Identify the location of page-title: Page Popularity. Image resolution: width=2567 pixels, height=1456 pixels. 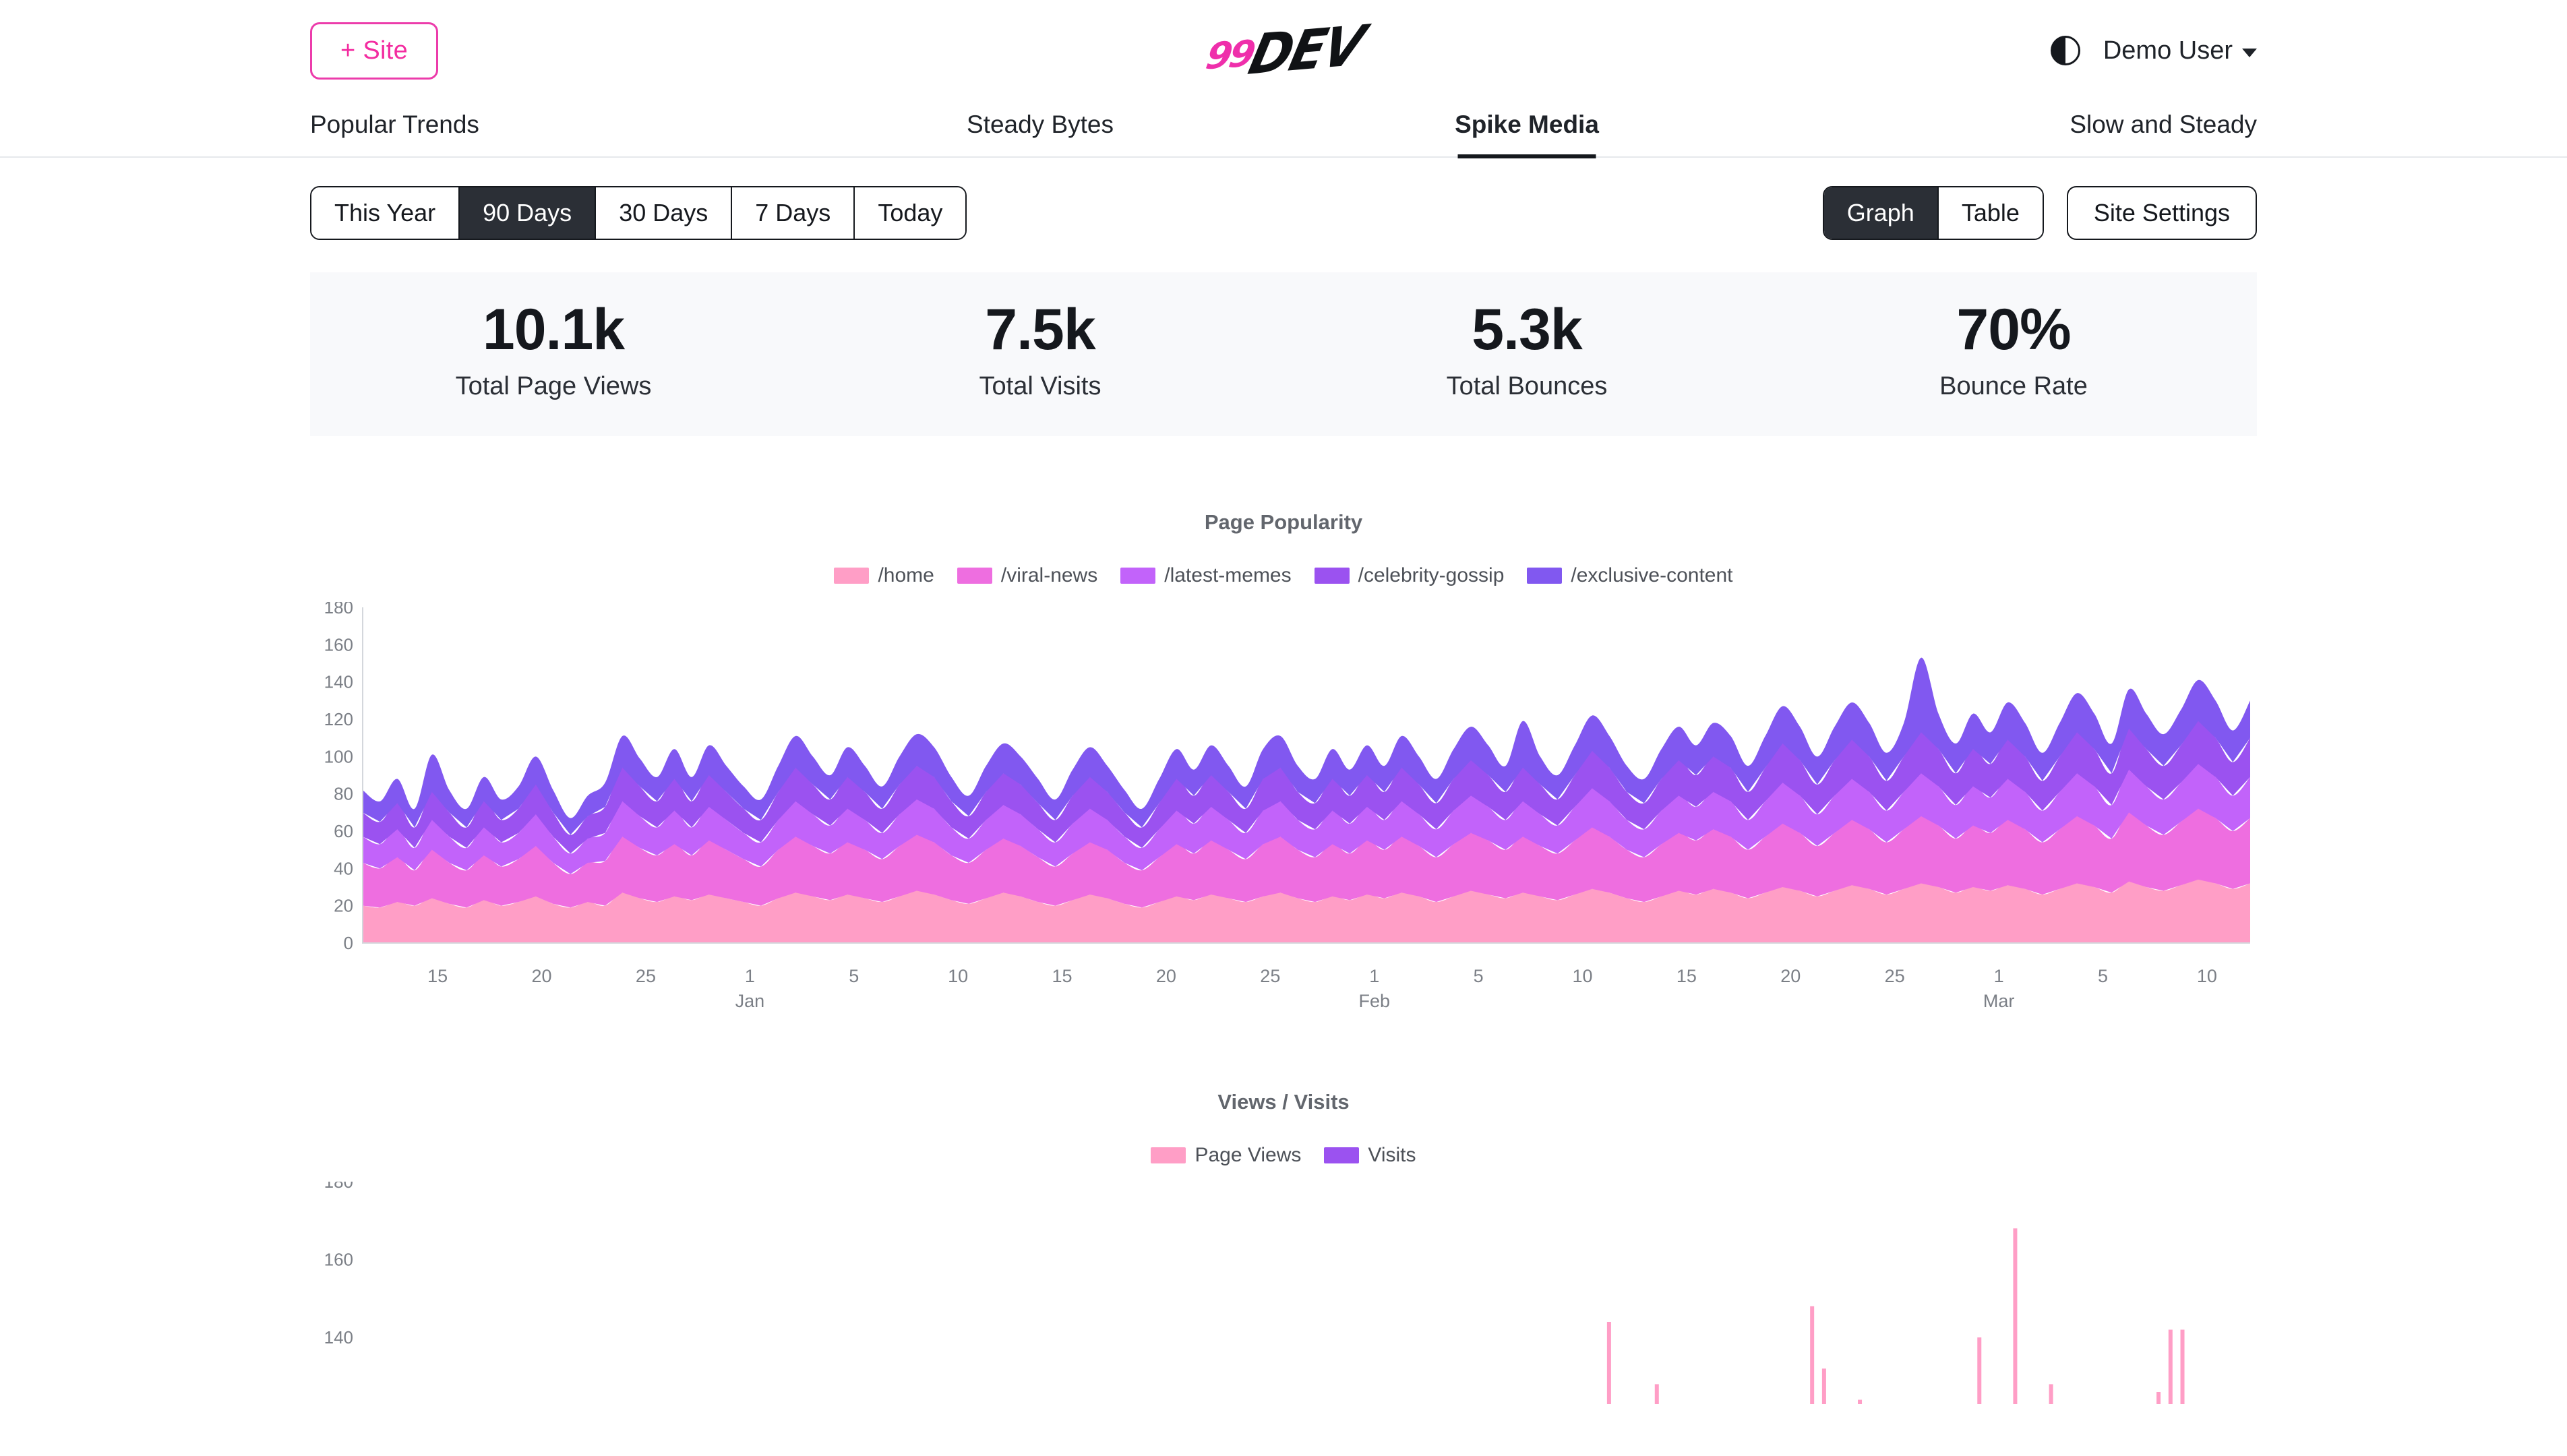
(1283, 522).